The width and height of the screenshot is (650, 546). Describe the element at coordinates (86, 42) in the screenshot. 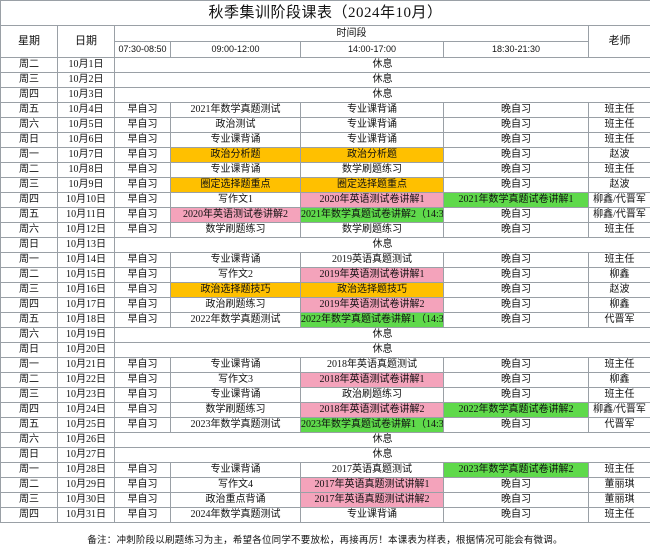

I see `header-date: 日期` at that location.